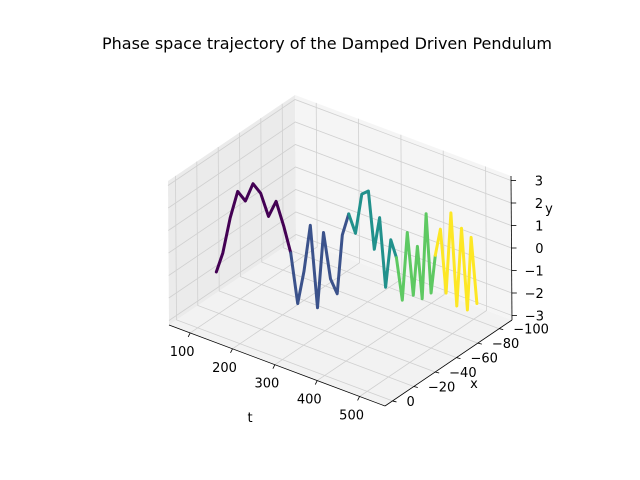 The height and width of the screenshot is (480, 640). What do you see at coordinates (534, 317) in the screenshot?
I see `y-tick-label: −3` at bounding box center [534, 317].